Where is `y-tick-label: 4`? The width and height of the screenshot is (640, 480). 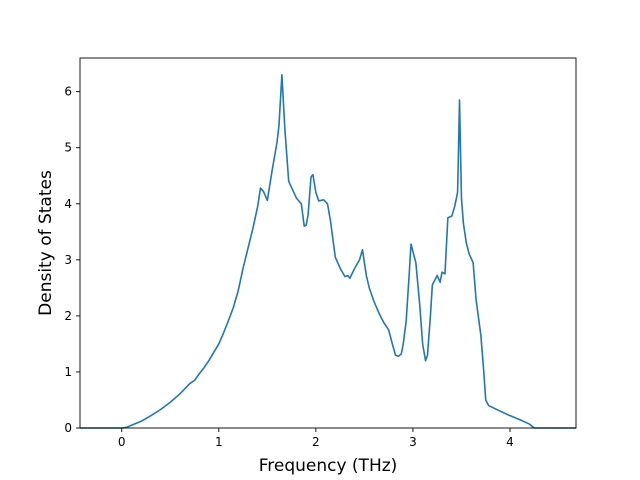
y-tick-label: 4 is located at coordinates (68, 204).